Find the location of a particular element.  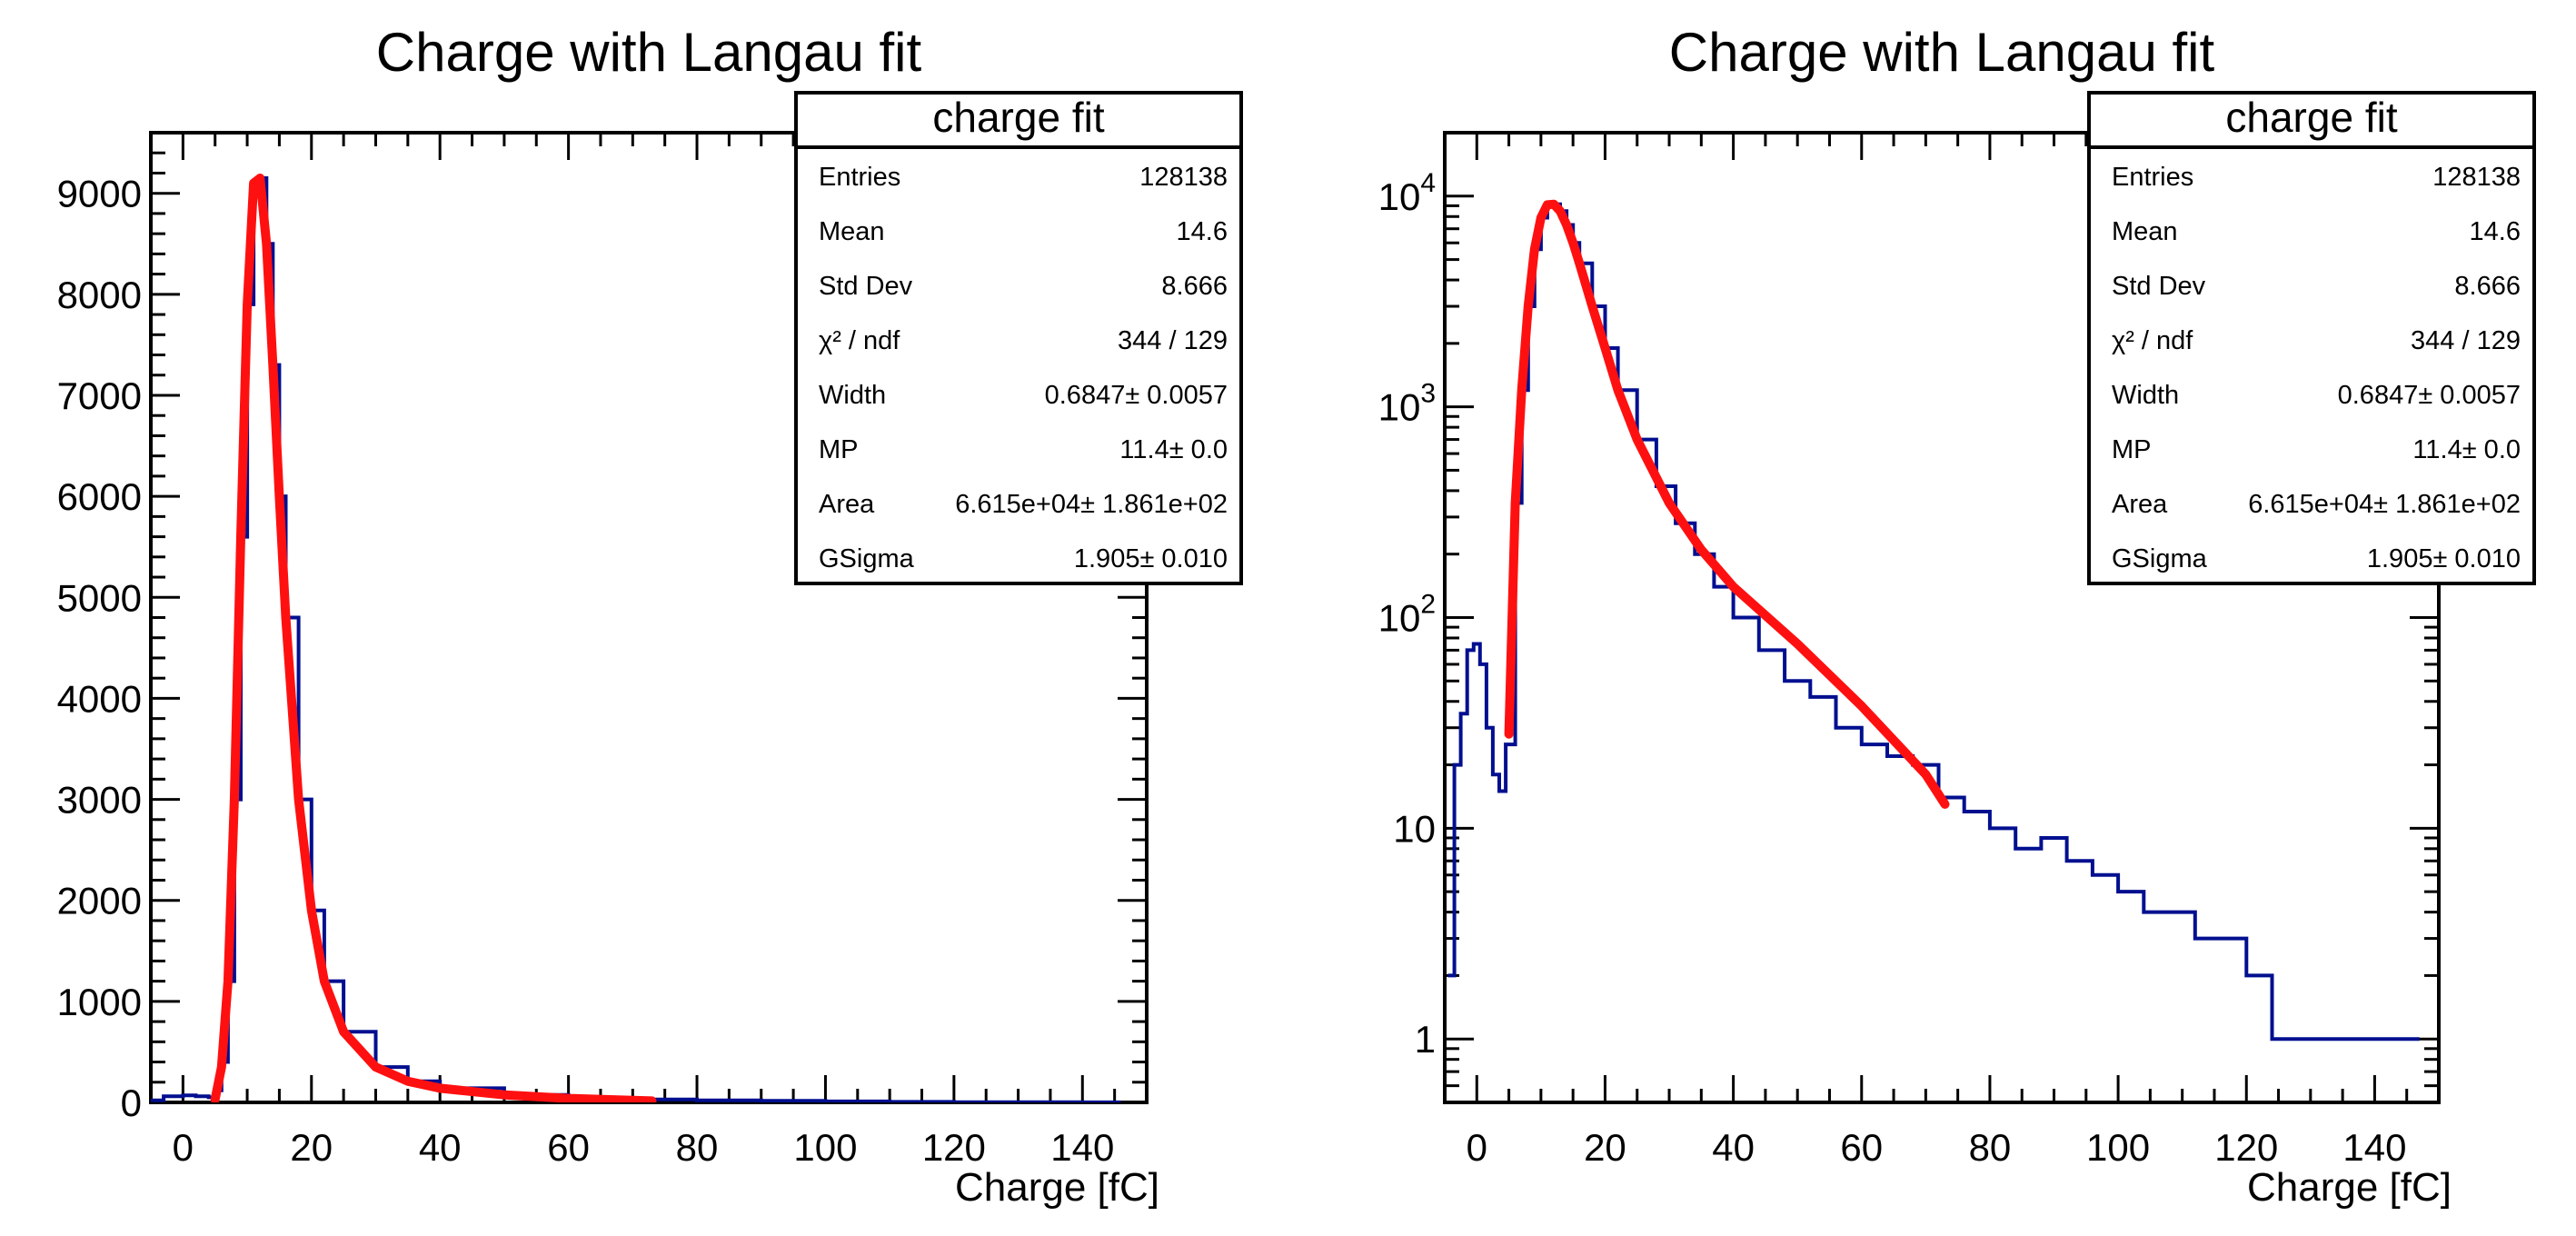

y-tick-label: 5000 is located at coordinates (100, 597).